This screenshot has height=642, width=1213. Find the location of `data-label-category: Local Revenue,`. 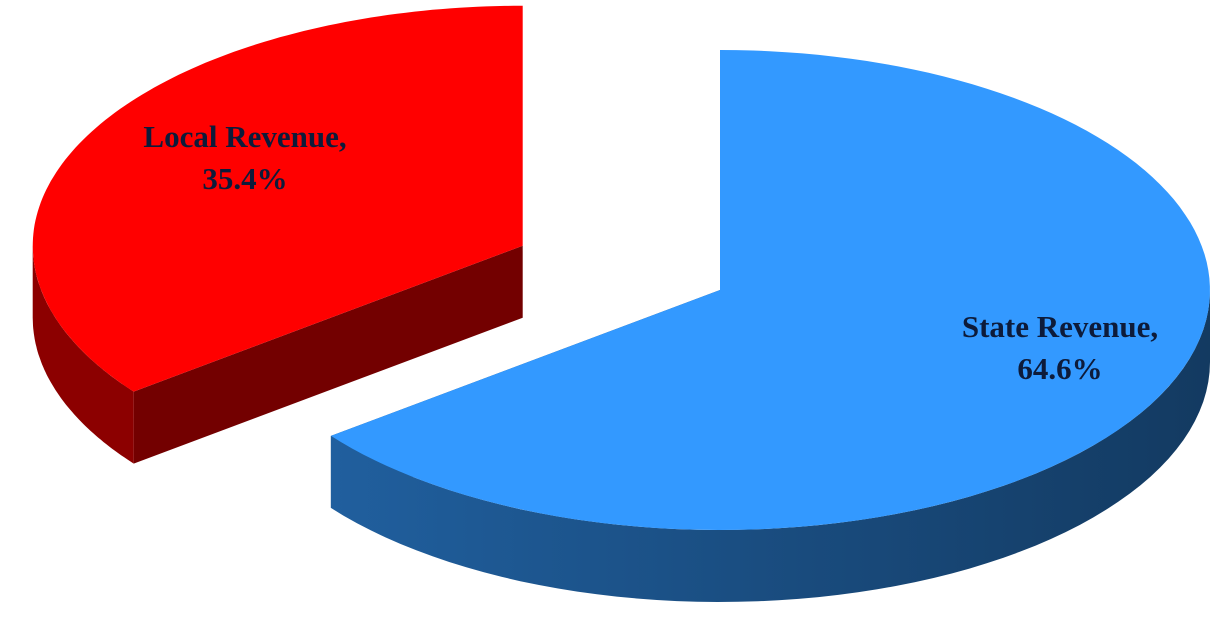

data-label-category: Local Revenue, is located at coordinates (244, 136).